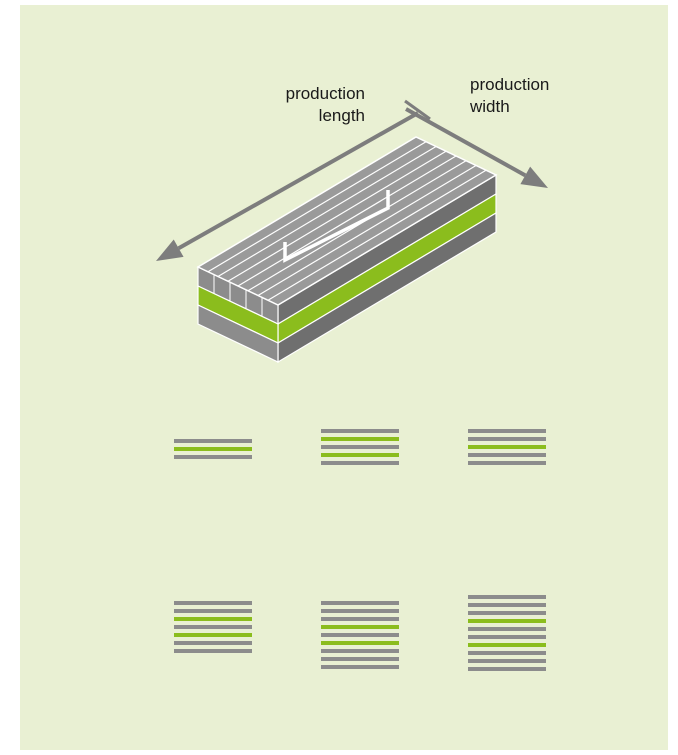 The image size is (678, 755). I want to click on dimension-arrows, so click(352, 180).